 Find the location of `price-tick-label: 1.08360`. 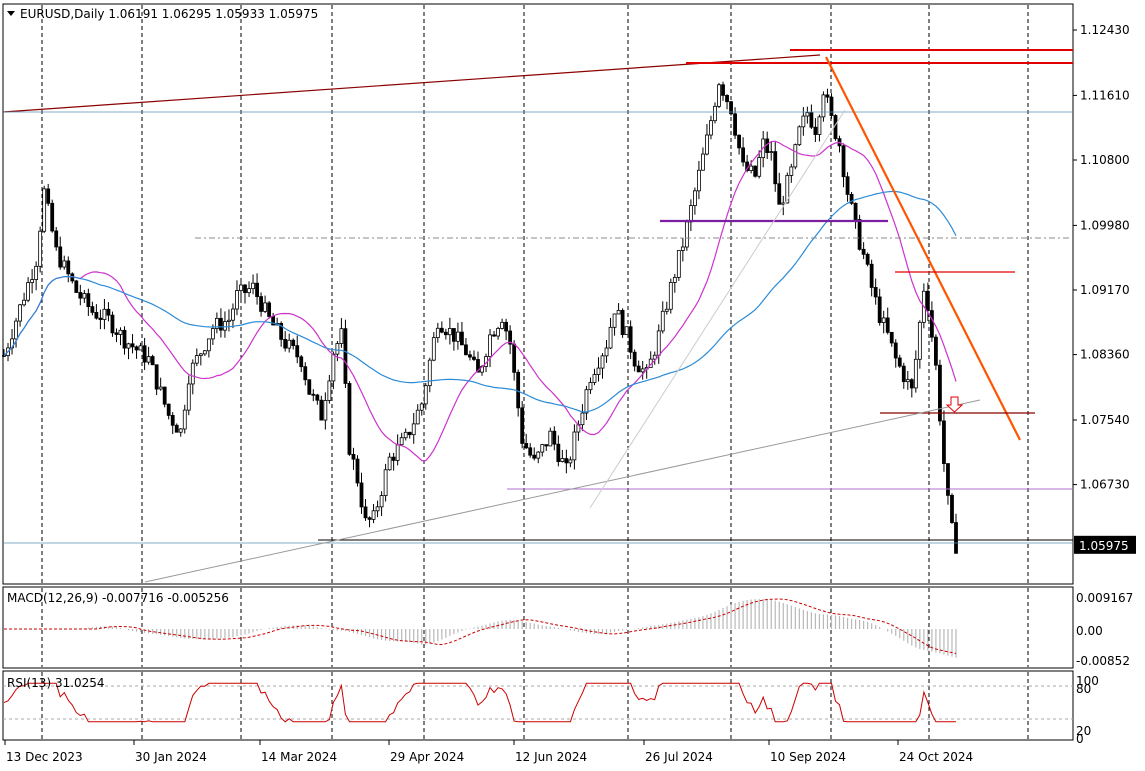

price-tick-label: 1.08360 is located at coordinates (1105, 355).